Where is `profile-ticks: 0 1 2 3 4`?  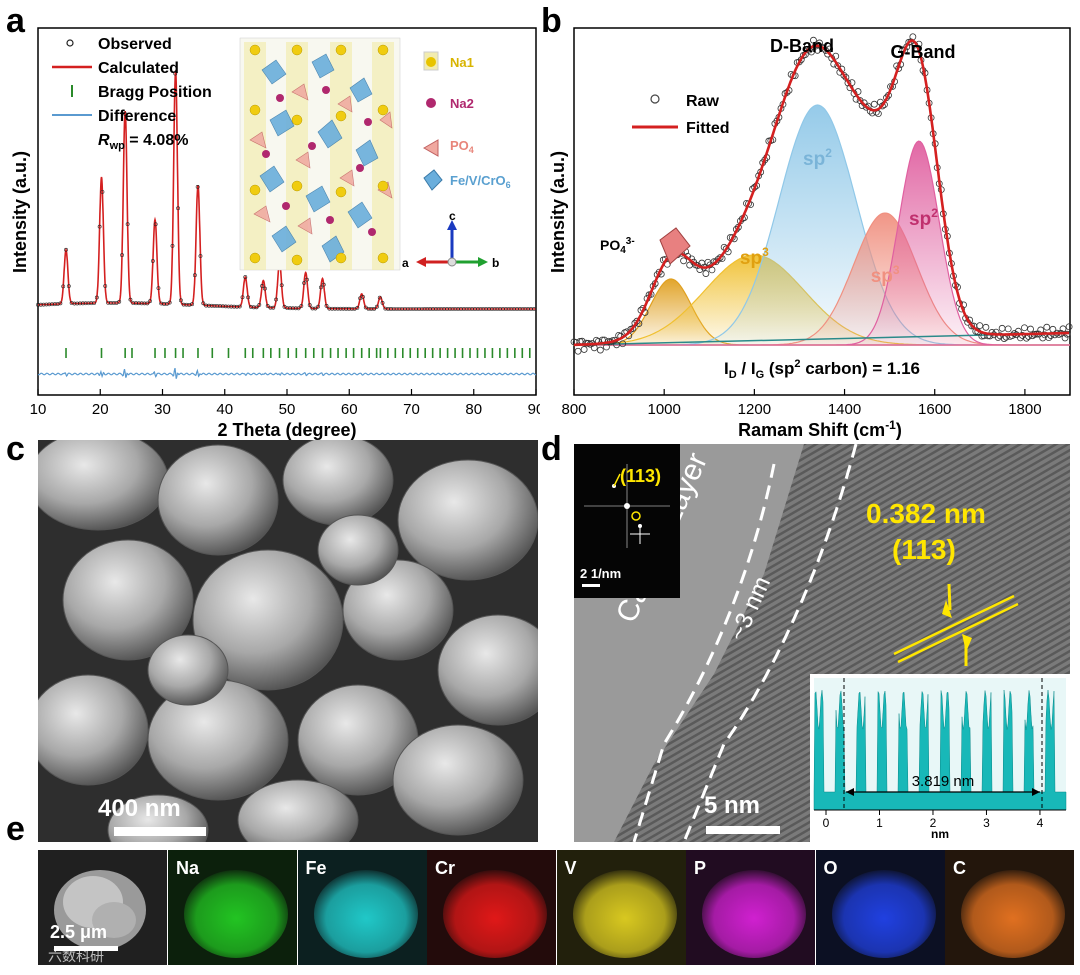 profile-ticks: 0 1 2 3 4 is located at coordinates (933, 820).